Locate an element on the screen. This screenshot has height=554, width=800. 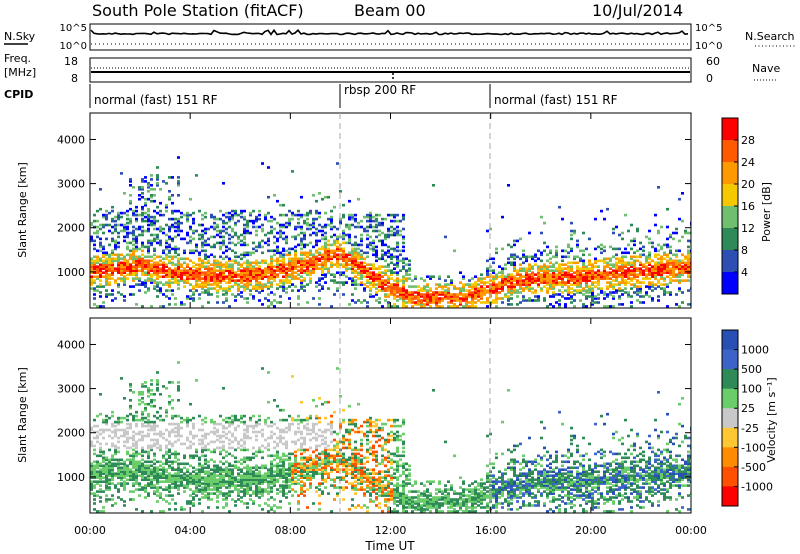
y-tick-label: 2000 is located at coordinates (71, 228).